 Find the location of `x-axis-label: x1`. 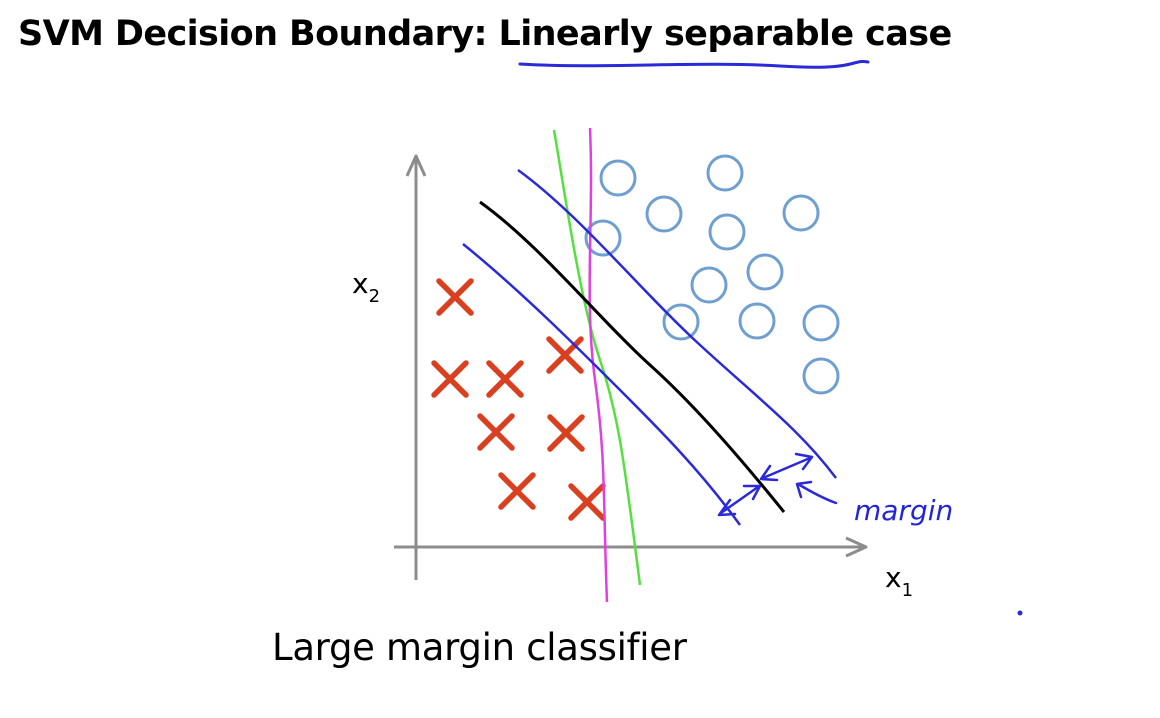

x-axis-label: x1 is located at coordinates (899, 581).